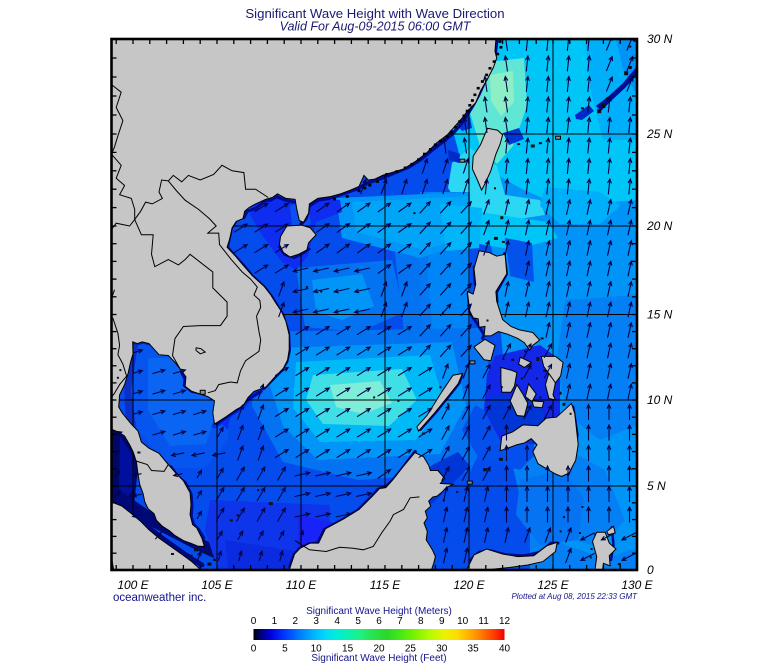 The image size is (775, 665). I want to click on svg-text: 5 N, so click(656, 486).